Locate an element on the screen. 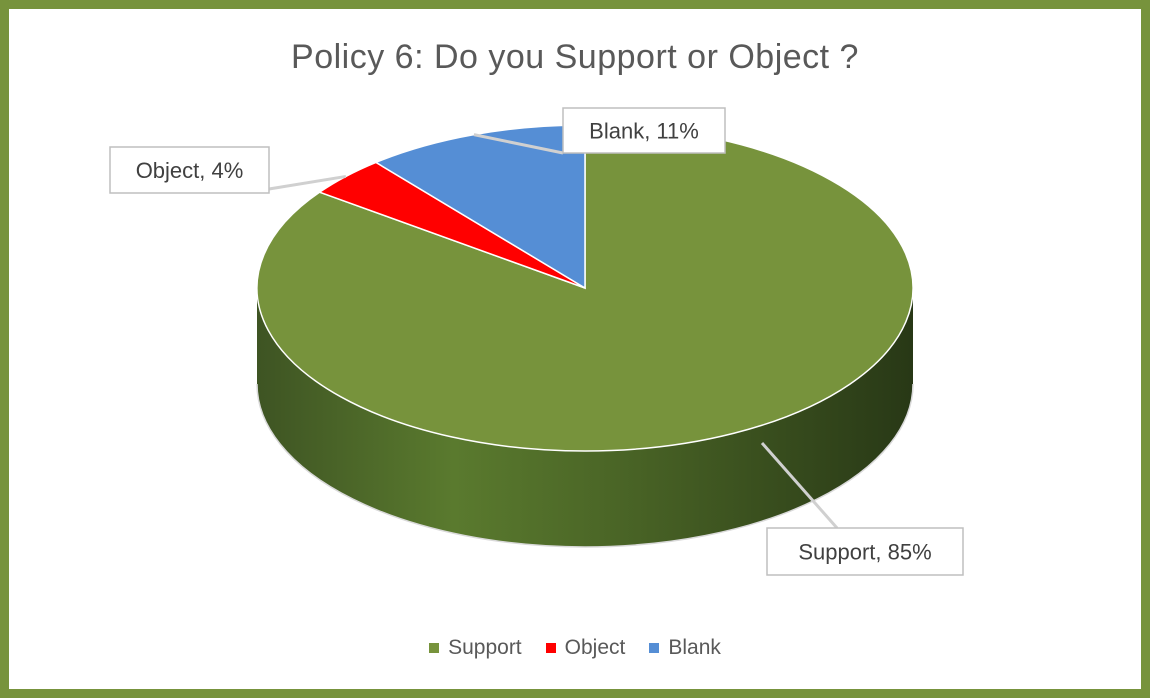  legend-label-object: Object is located at coordinates (595, 647).